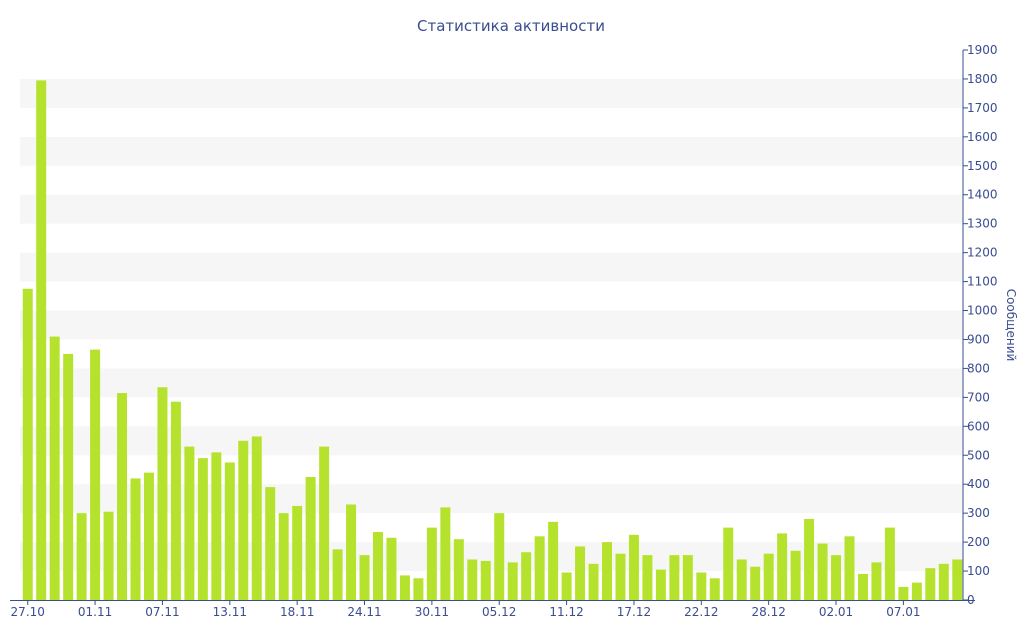 Image resolution: width=1024 pixels, height=640 pixels. What do you see at coordinates (364, 612) in the screenshot?
I see `x-tick-label: 24.11` at bounding box center [364, 612].